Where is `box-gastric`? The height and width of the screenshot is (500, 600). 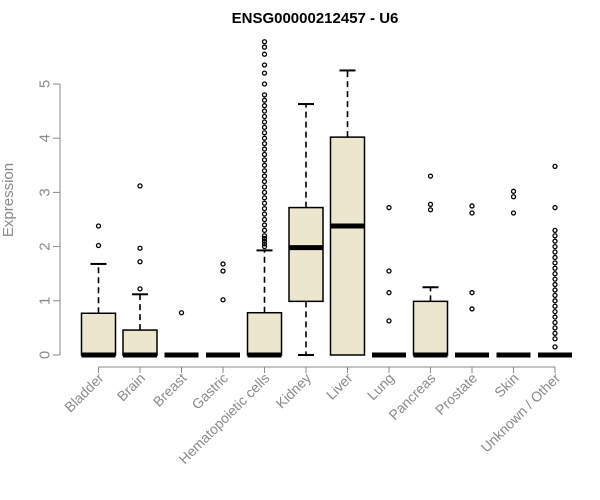 box-gastric is located at coordinates (223, 309).